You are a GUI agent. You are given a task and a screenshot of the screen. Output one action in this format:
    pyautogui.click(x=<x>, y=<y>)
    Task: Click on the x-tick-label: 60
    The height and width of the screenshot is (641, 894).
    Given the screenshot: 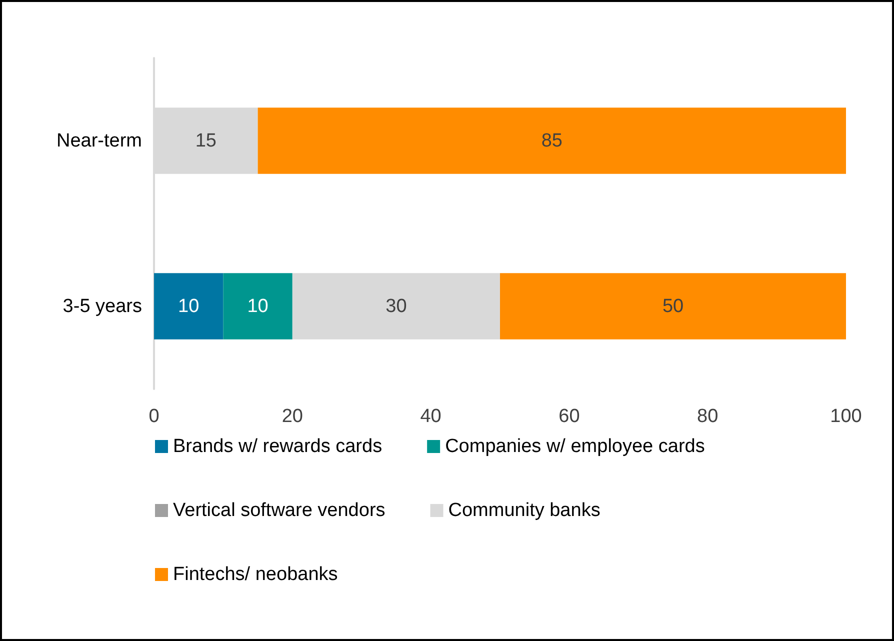 What is the action you would take?
    pyautogui.click(x=569, y=416)
    